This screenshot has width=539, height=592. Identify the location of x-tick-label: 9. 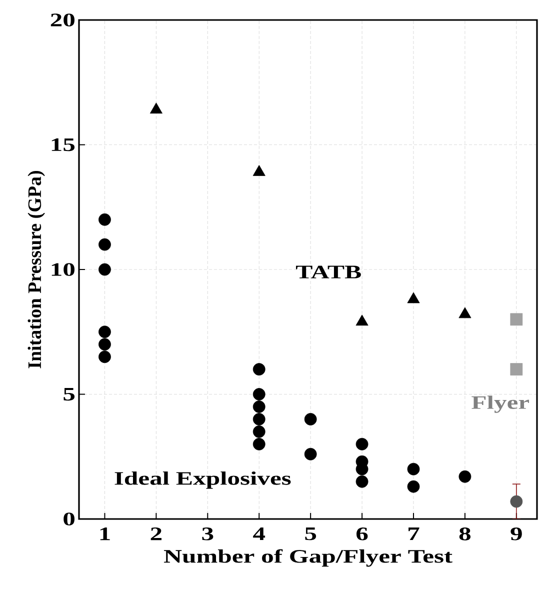
(516, 534).